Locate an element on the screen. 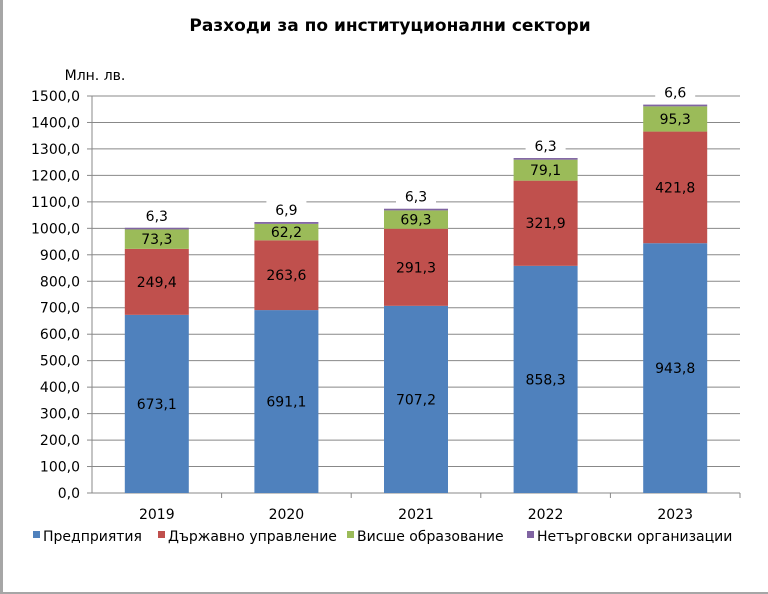  y-tick-label: 500,0 is located at coordinates (60, 362).